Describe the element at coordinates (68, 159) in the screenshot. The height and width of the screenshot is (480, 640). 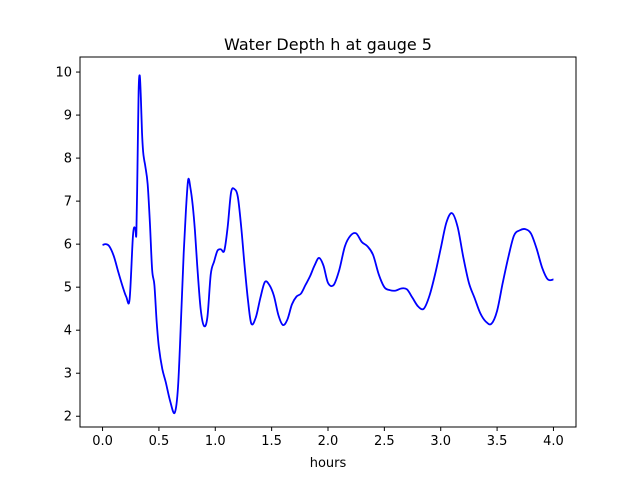
I see `y-tick-label: 8` at that location.